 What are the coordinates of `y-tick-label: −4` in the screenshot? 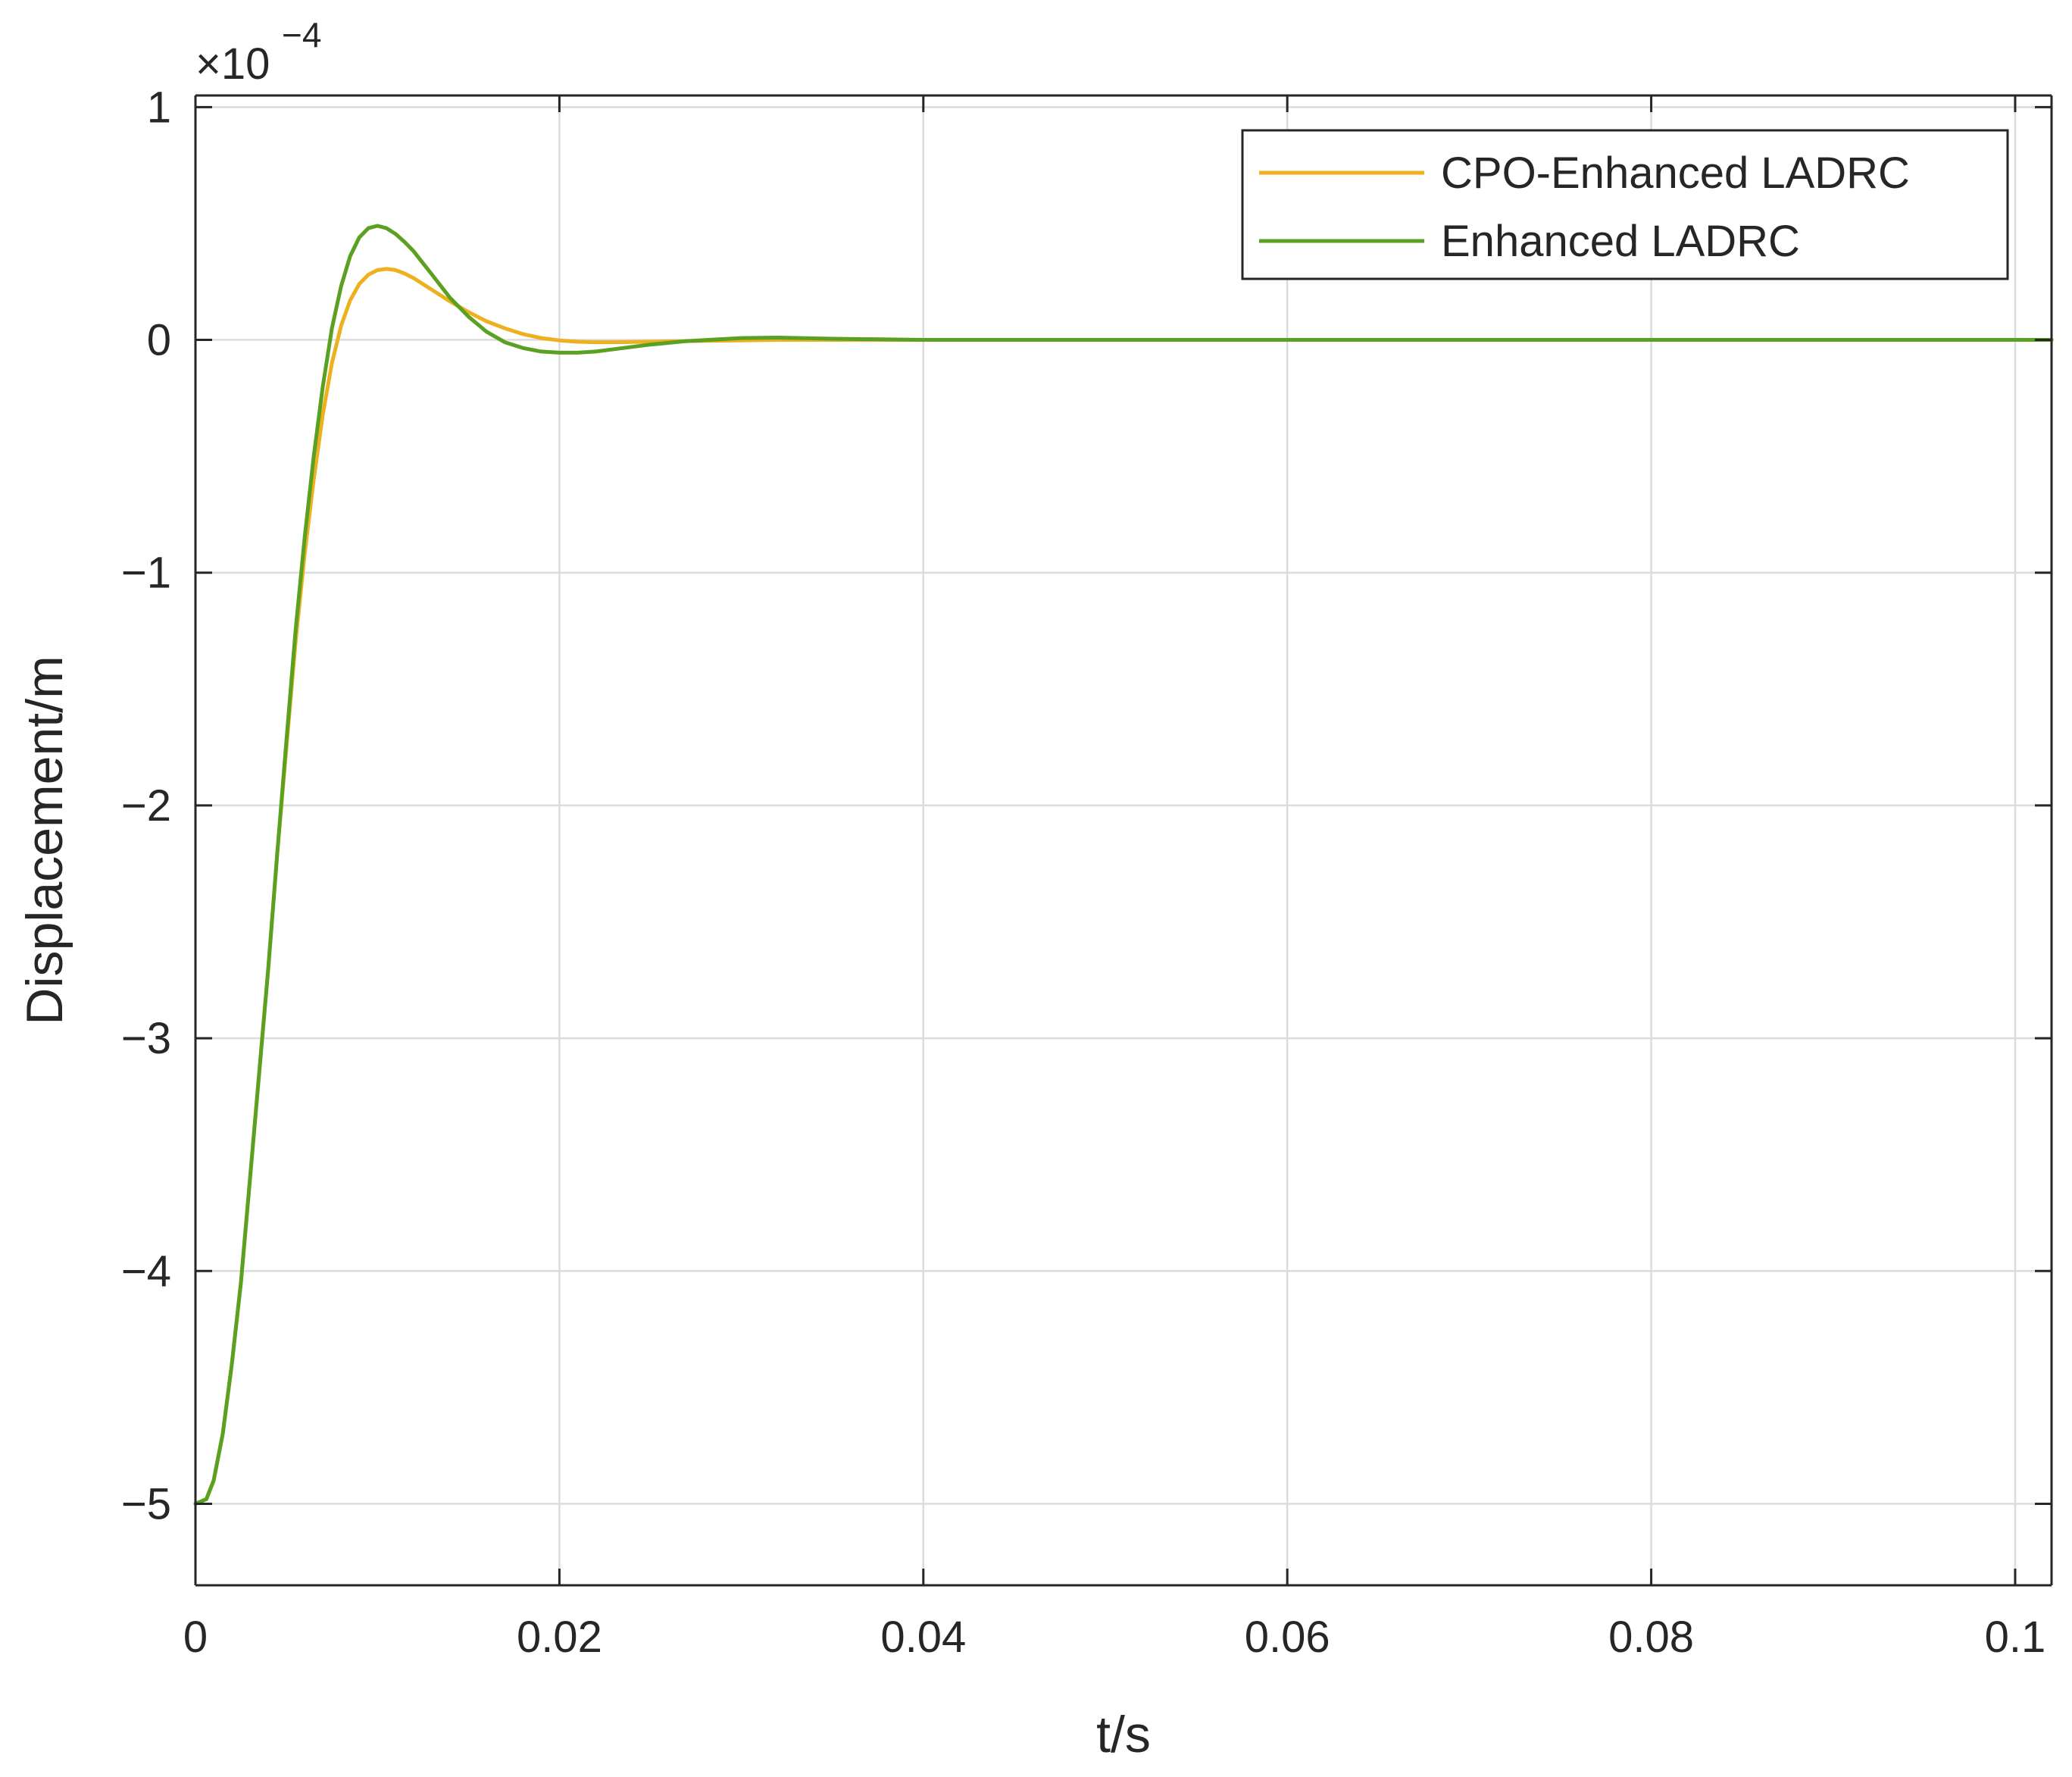 It's located at (146, 1271).